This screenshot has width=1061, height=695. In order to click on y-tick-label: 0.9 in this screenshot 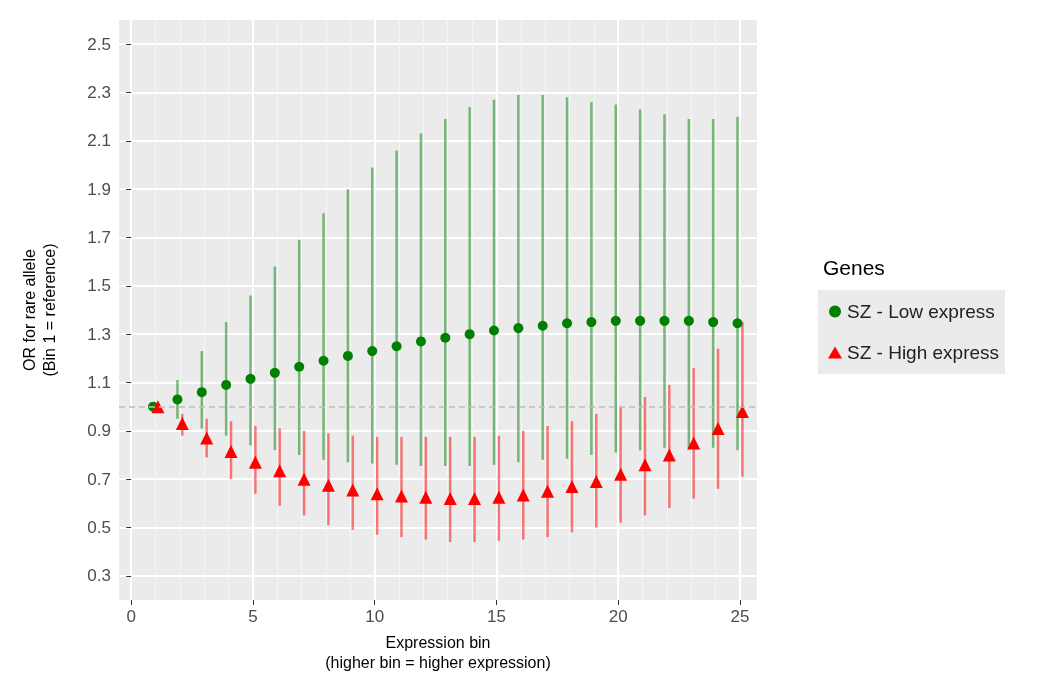, I will do `click(99, 431)`.